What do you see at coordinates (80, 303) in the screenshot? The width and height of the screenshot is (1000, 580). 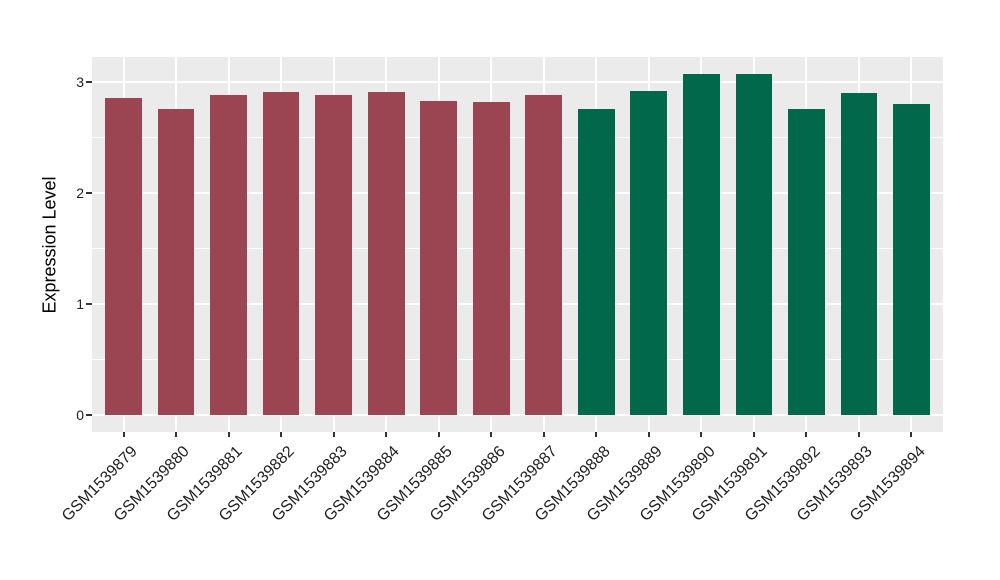 I see `y-tick-label: 1` at bounding box center [80, 303].